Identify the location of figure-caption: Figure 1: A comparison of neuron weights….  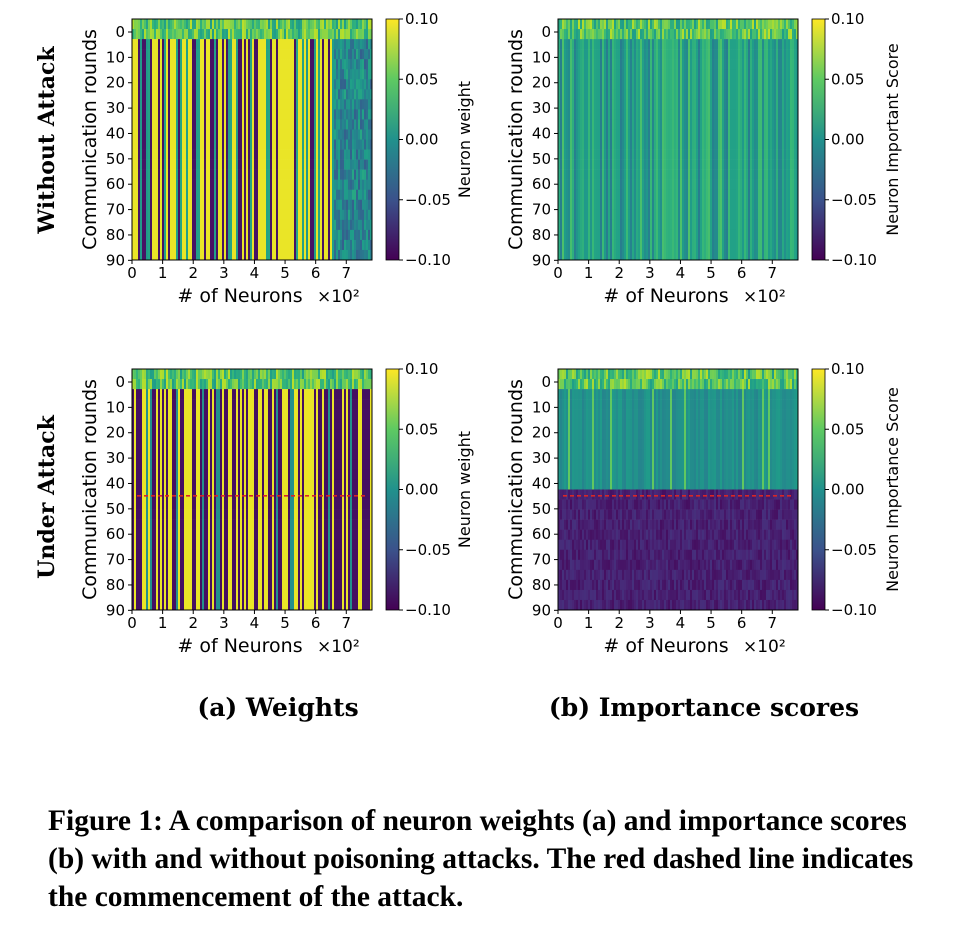
(481, 859).